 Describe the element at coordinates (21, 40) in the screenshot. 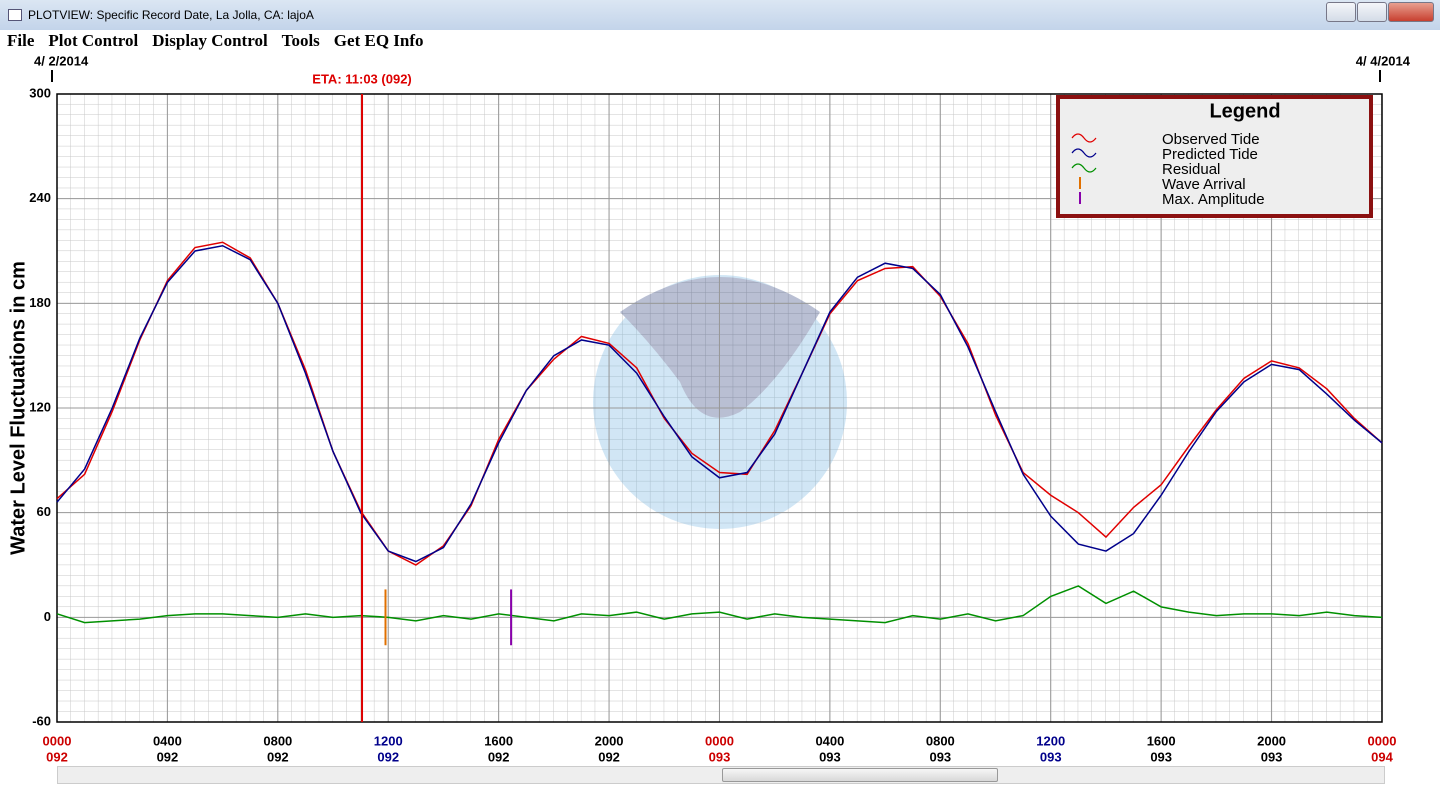

I see `menu-item: File` at that location.